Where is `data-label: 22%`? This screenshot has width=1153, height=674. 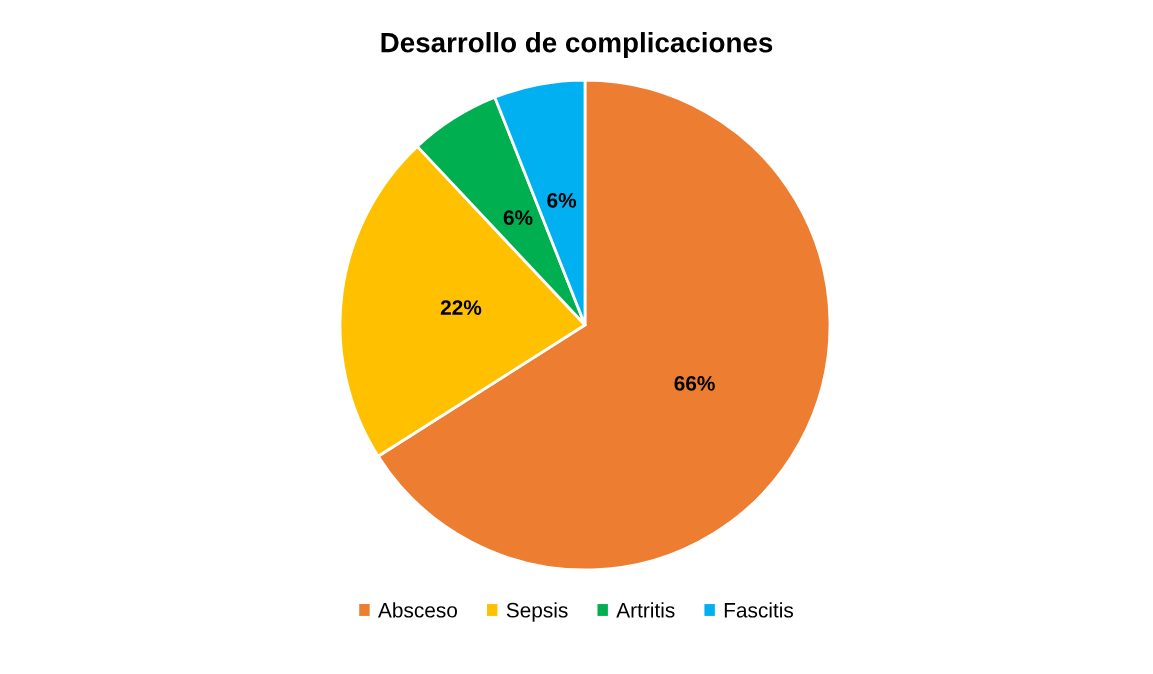 data-label: 22% is located at coordinates (461, 307).